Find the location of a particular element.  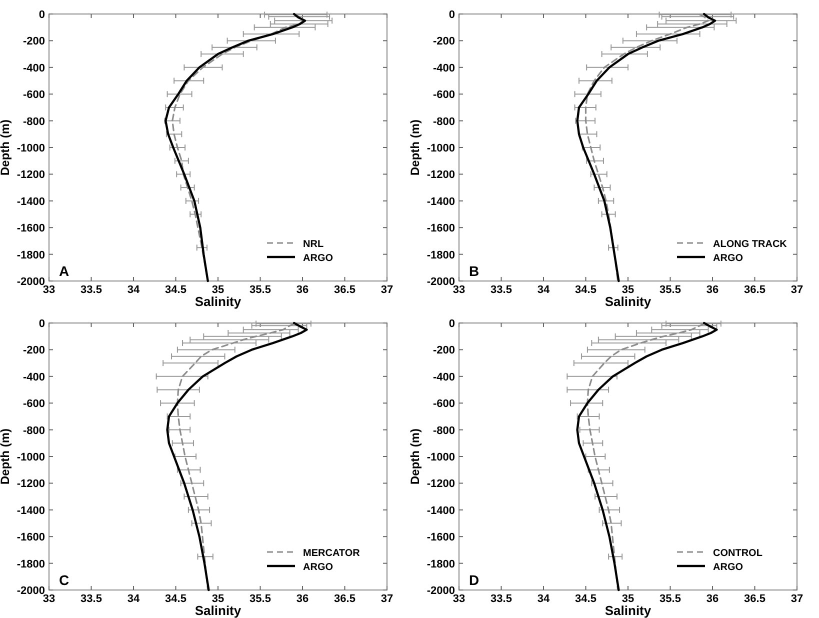

annotation: D is located at coordinates (474, 580).